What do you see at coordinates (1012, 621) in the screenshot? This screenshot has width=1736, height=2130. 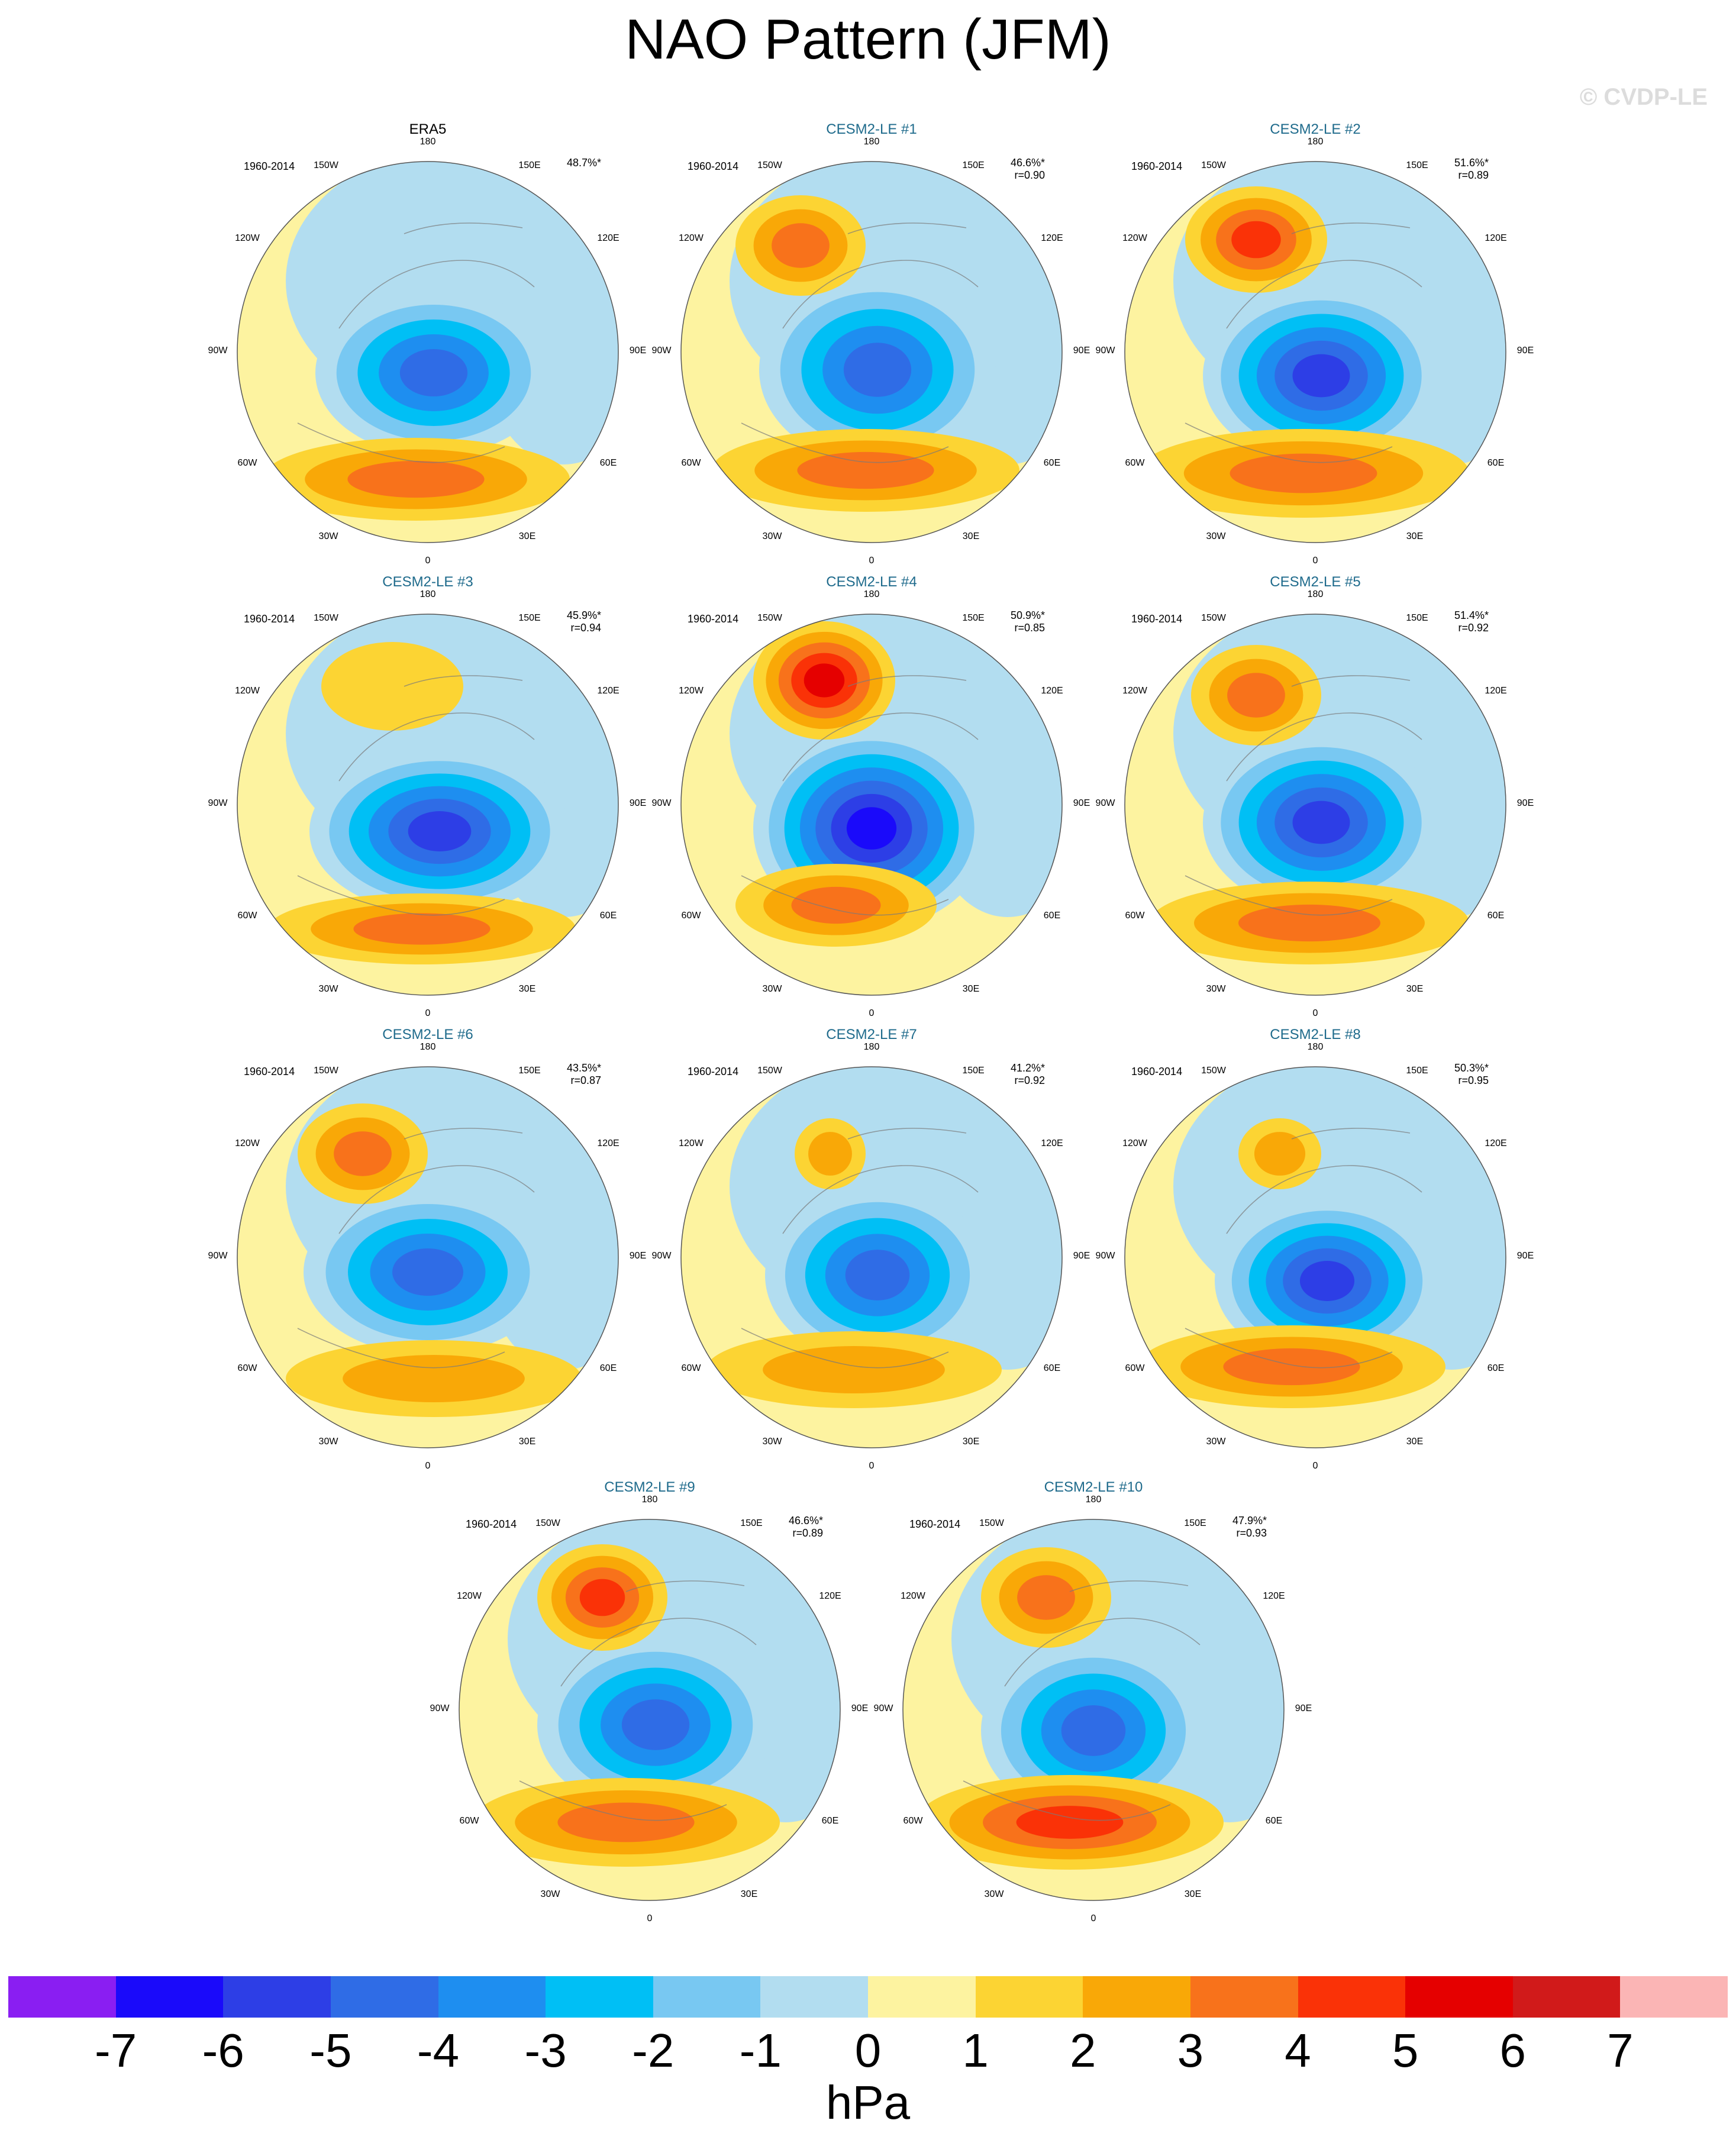 I see `panel-stats: 50.9%* r=0.85` at bounding box center [1012, 621].